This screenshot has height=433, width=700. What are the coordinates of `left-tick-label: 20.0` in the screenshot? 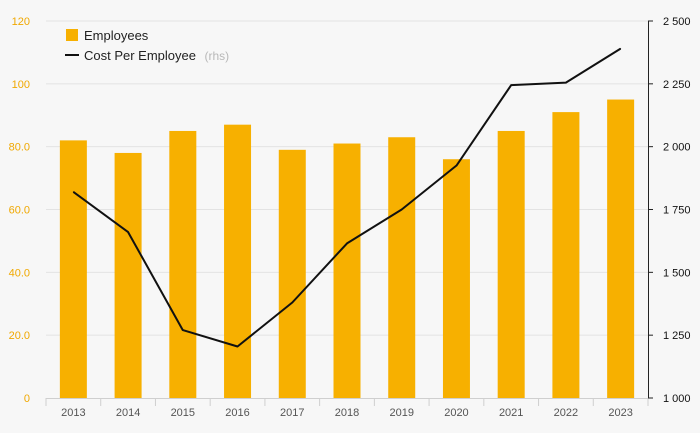 It's located at (19, 336).